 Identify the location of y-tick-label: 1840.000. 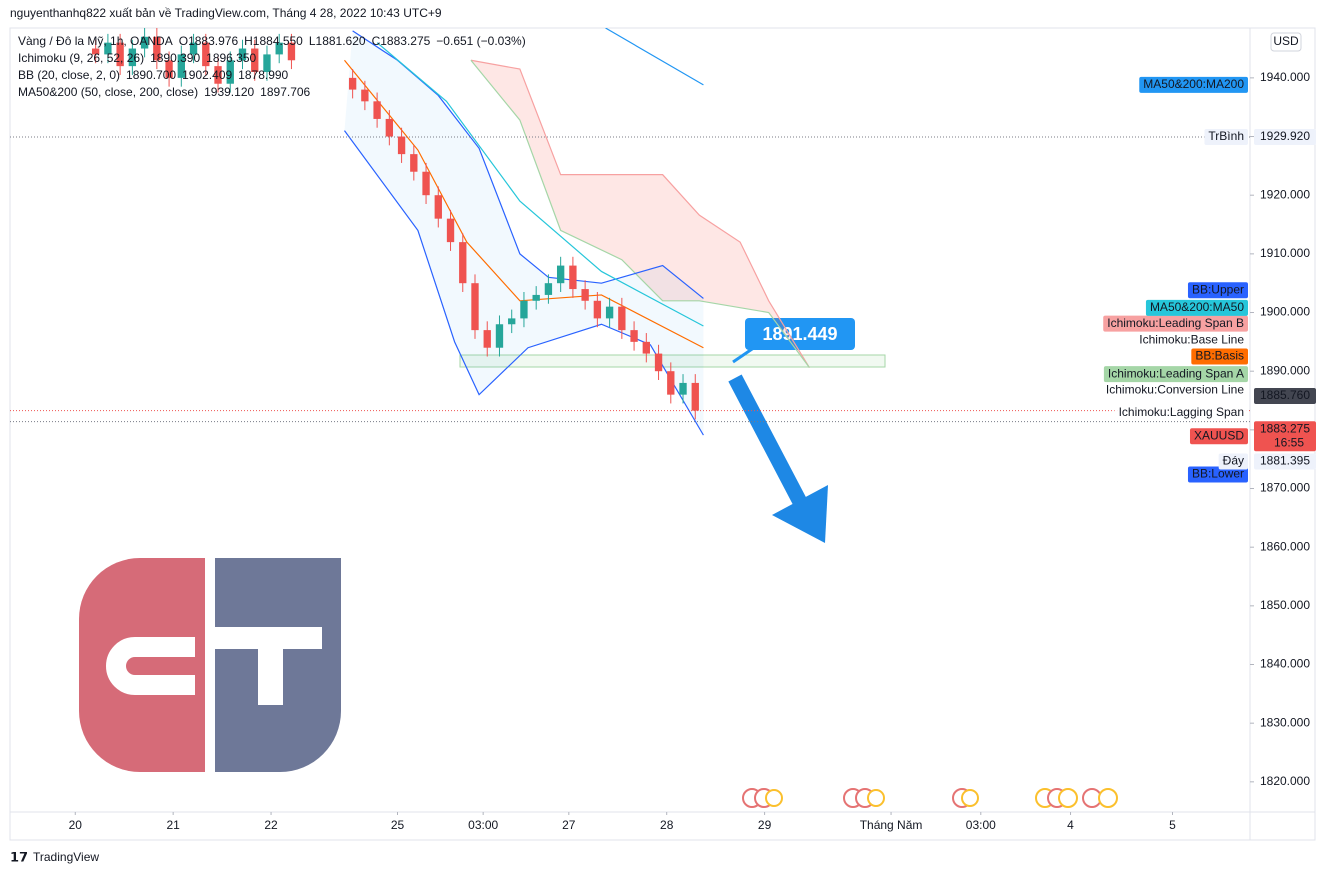
(1285, 664).